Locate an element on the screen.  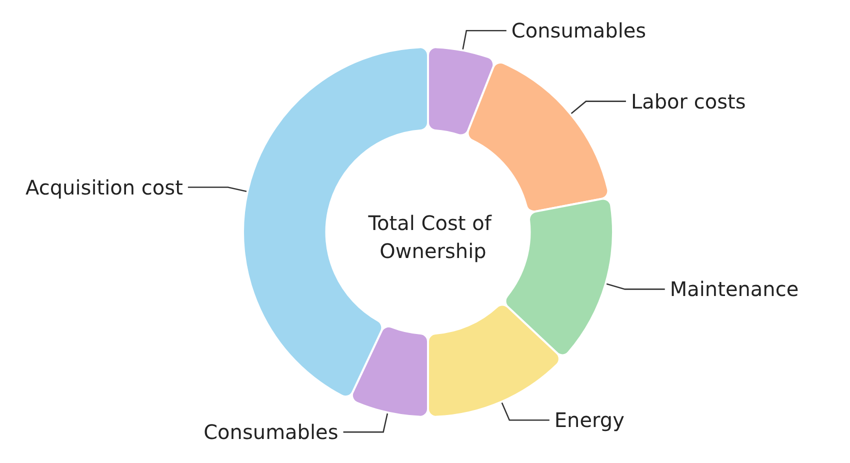
slice-label: Labor costs is located at coordinates (688, 101).